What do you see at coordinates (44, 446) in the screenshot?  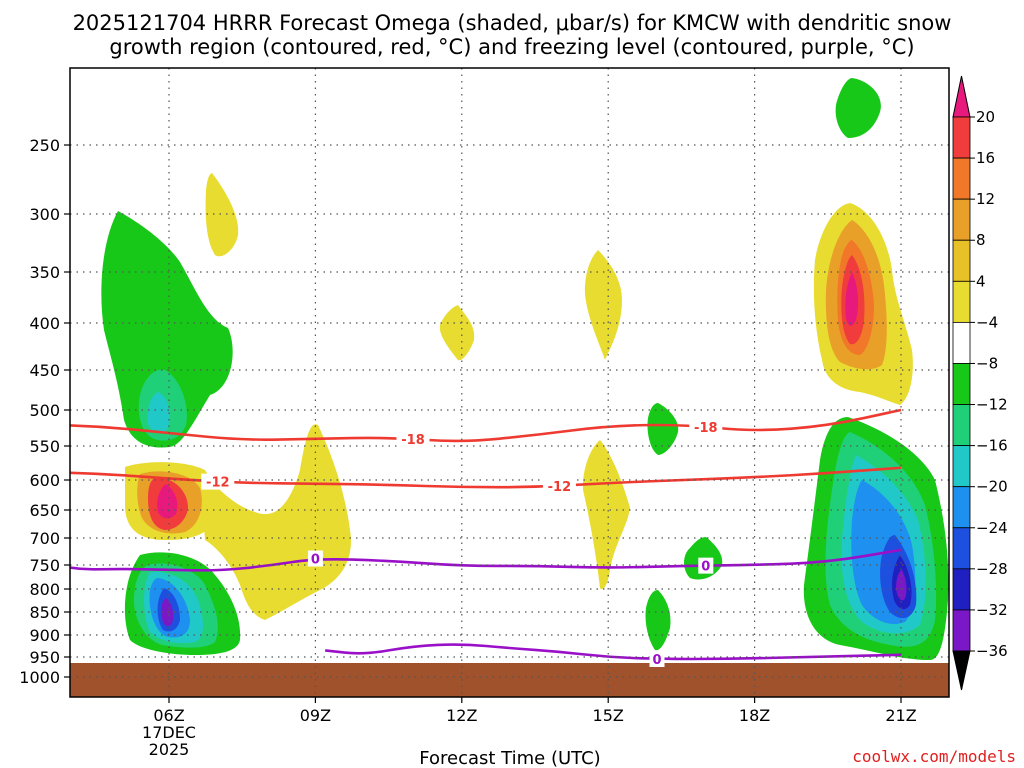 I see `y-tick-label: 550` at bounding box center [44, 446].